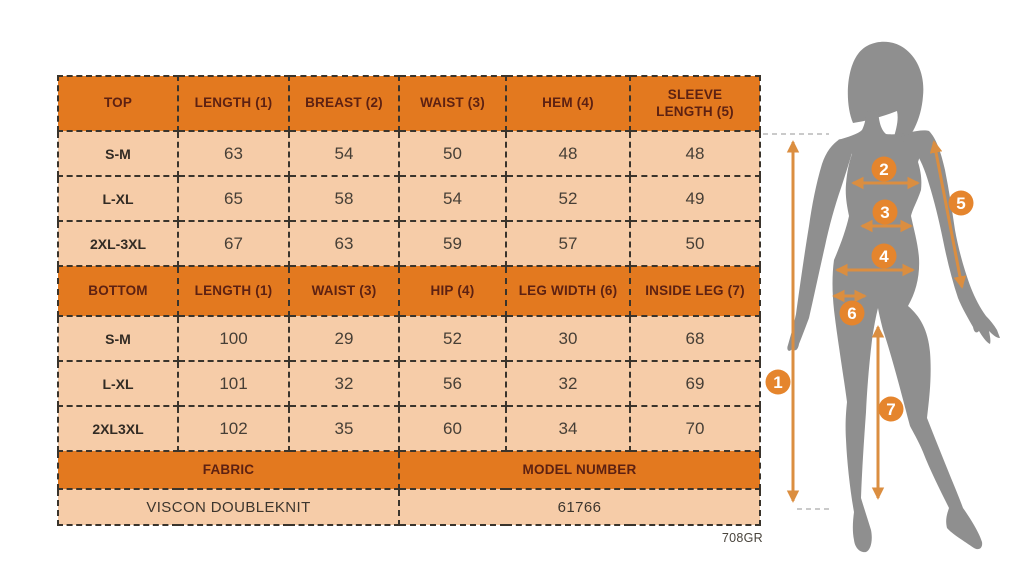 This screenshot has width=1024, height=568. What do you see at coordinates (695, 198) in the screenshot?
I see `value-cell: 49` at bounding box center [695, 198].